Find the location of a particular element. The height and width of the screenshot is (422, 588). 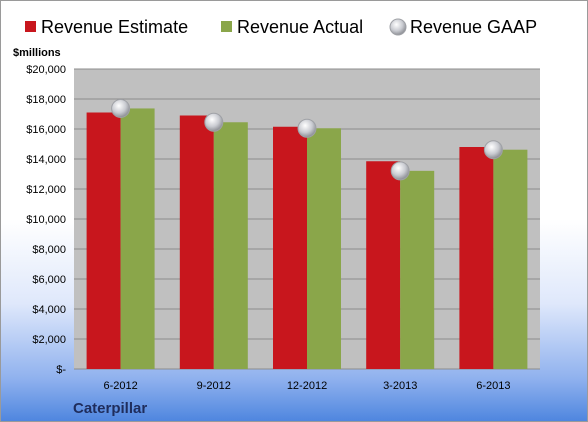

y-tick-label: $8,000 is located at coordinates (49, 250).